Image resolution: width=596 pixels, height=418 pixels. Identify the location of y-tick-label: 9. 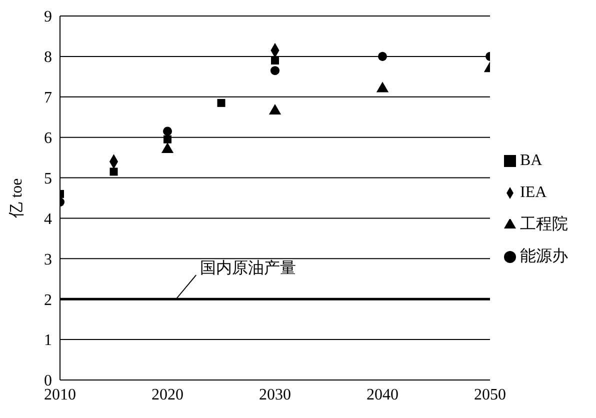
(48, 17).